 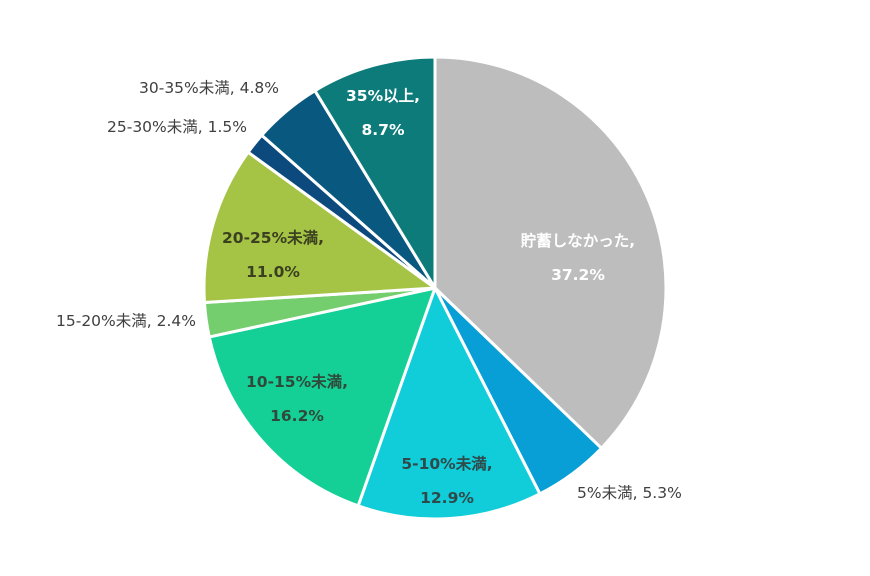 I want to click on label-10-15-value: 16.2%, so click(x=297, y=416).